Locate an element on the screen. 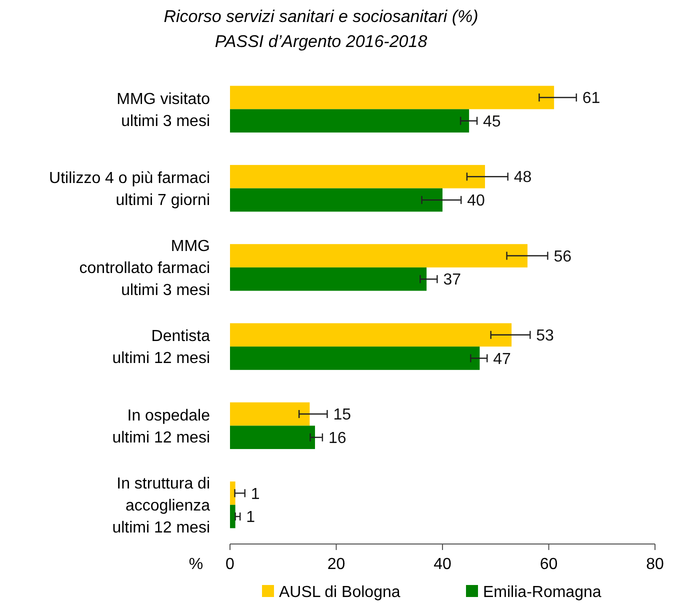 Image resolution: width=682 pixels, height=606 pixels. data-label: 47 is located at coordinates (502, 359).